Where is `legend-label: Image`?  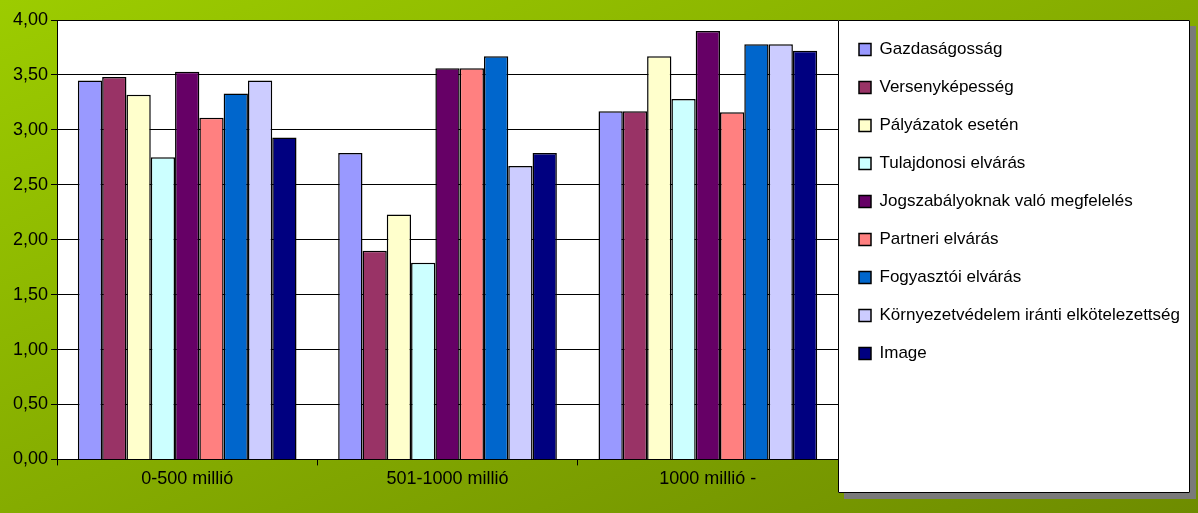
legend-label: Image is located at coordinates (903, 353).